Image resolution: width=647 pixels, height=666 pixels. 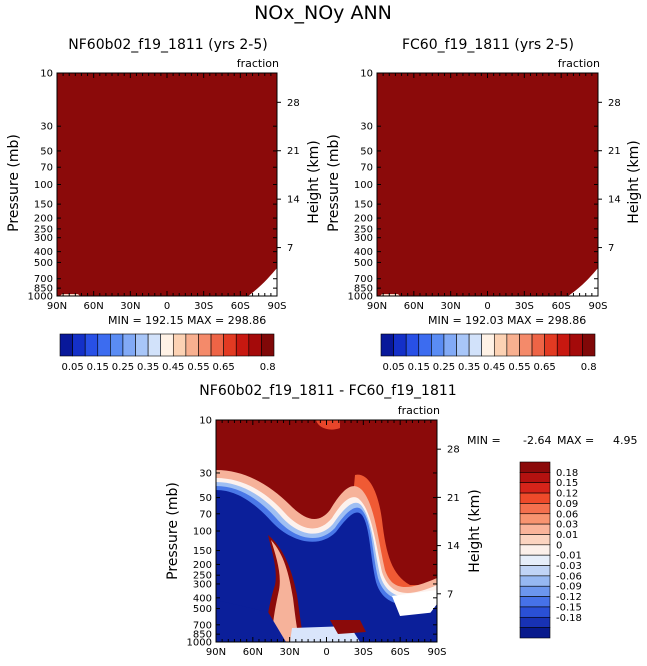 I want to click on panel-2-units: fraction, so click(x=579, y=63).